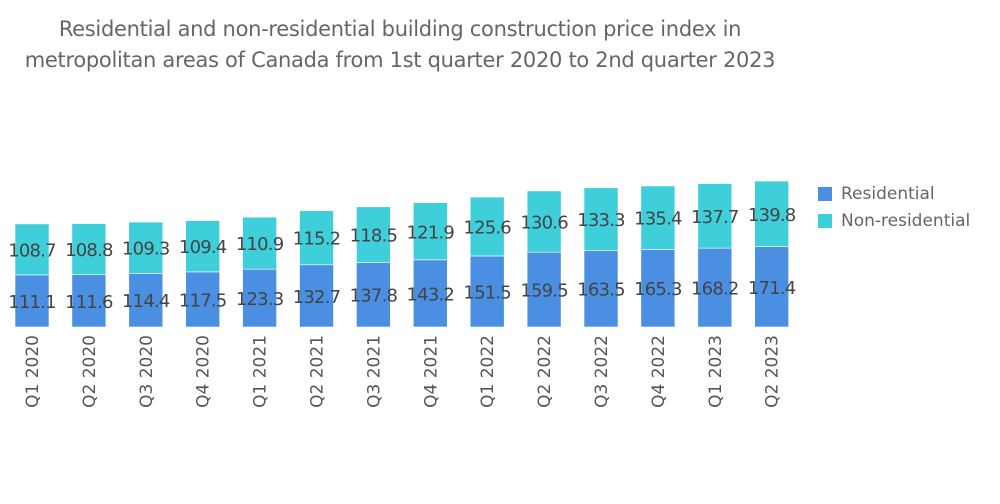 The image size is (1000, 504). I want to click on legend-item-residential: Residential, so click(894, 193).